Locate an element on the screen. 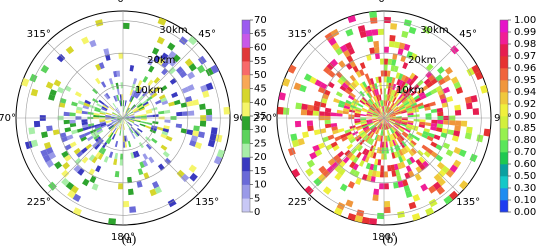 This screenshot has height=250, width=550. range-label: 20km is located at coordinates (161, 60).